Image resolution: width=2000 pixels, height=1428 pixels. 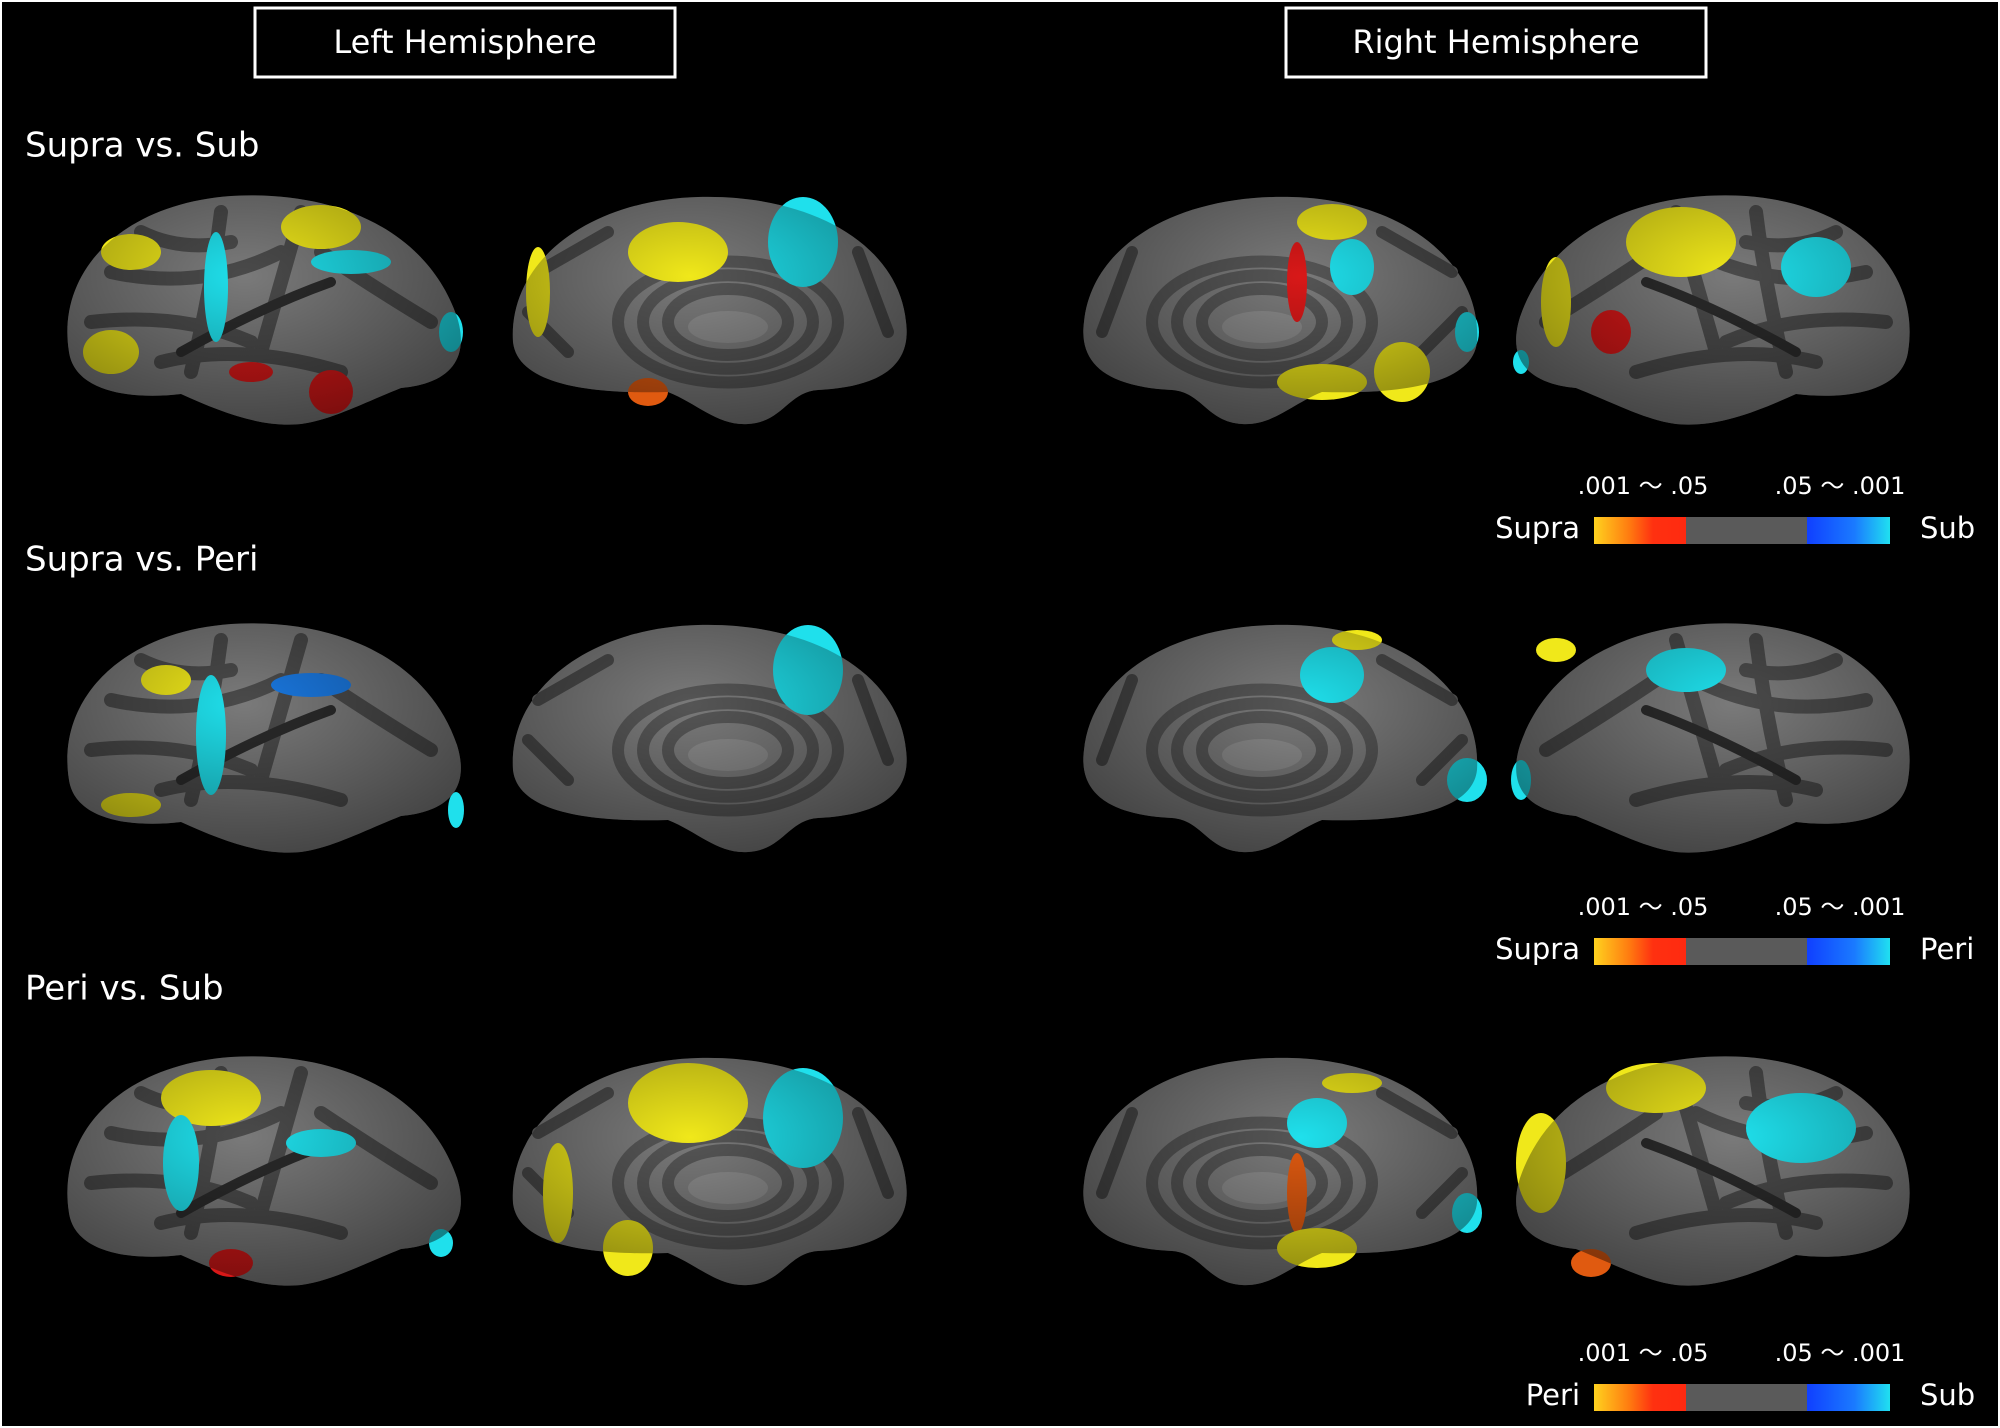 What do you see at coordinates (141, 560) in the screenshot?
I see `row-label: Supra vs. Peri` at bounding box center [141, 560].